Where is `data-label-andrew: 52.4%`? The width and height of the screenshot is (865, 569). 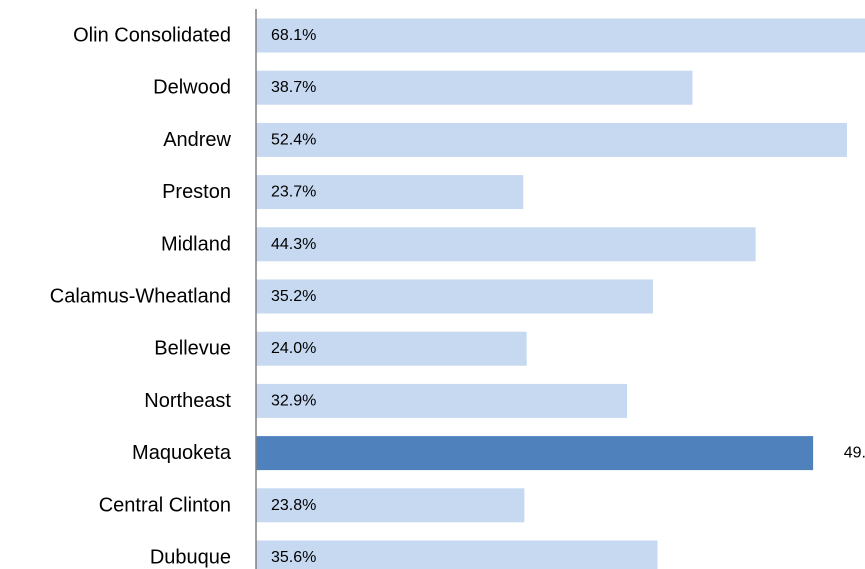
data-label-andrew: 52.4% is located at coordinates (293, 139).